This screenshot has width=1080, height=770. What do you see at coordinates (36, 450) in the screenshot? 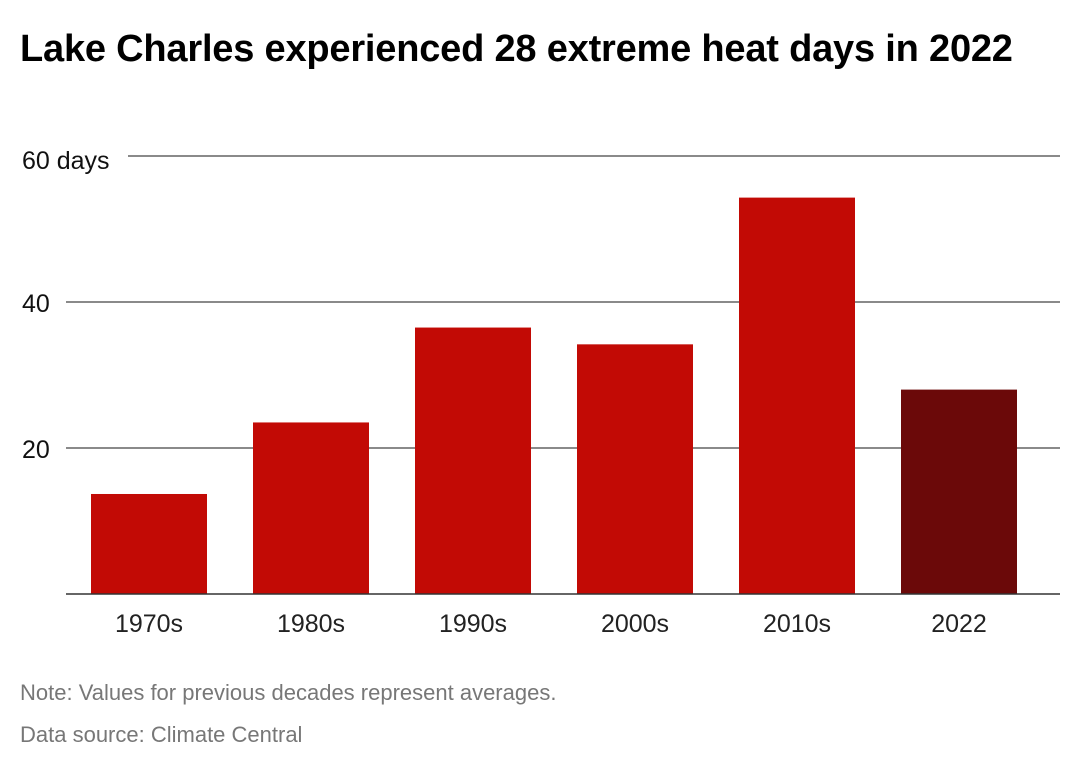
I see `y-tick-label: 20` at bounding box center [36, 450].